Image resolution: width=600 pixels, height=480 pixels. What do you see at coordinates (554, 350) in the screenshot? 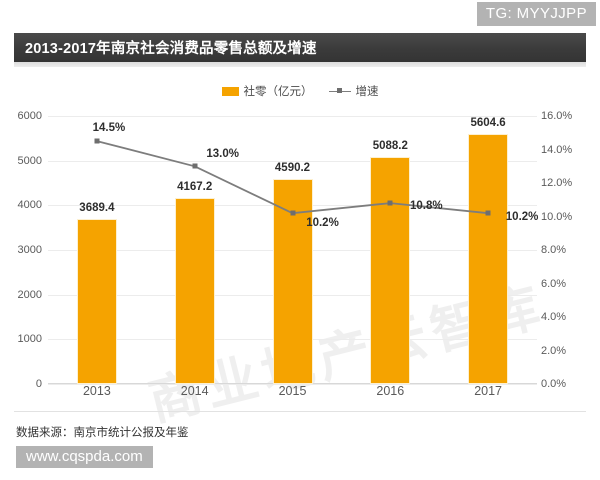
I see `right-axis-tick: 2.0%` at bounding box center [554, 350].